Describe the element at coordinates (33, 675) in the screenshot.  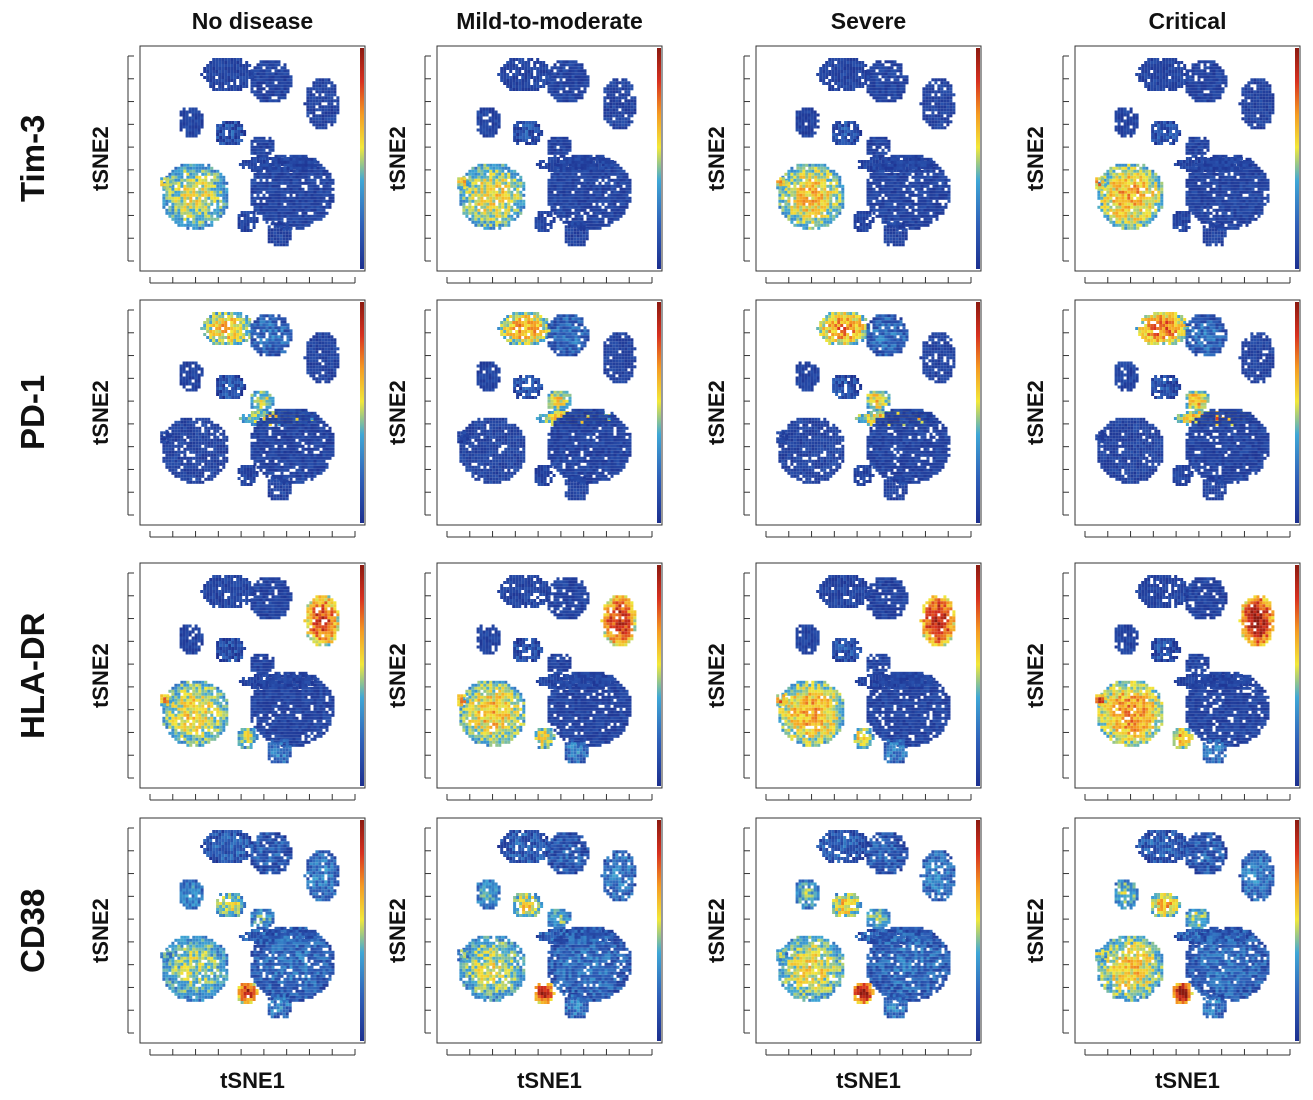
I see `row-label: HLA-DR` at that location.